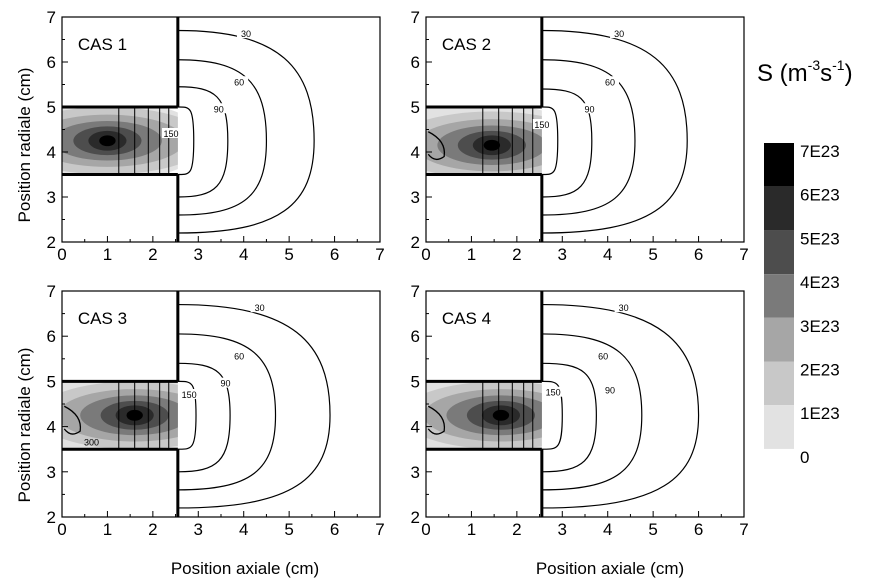  I want to click on x-tick-label: 0, so click(61, 254).